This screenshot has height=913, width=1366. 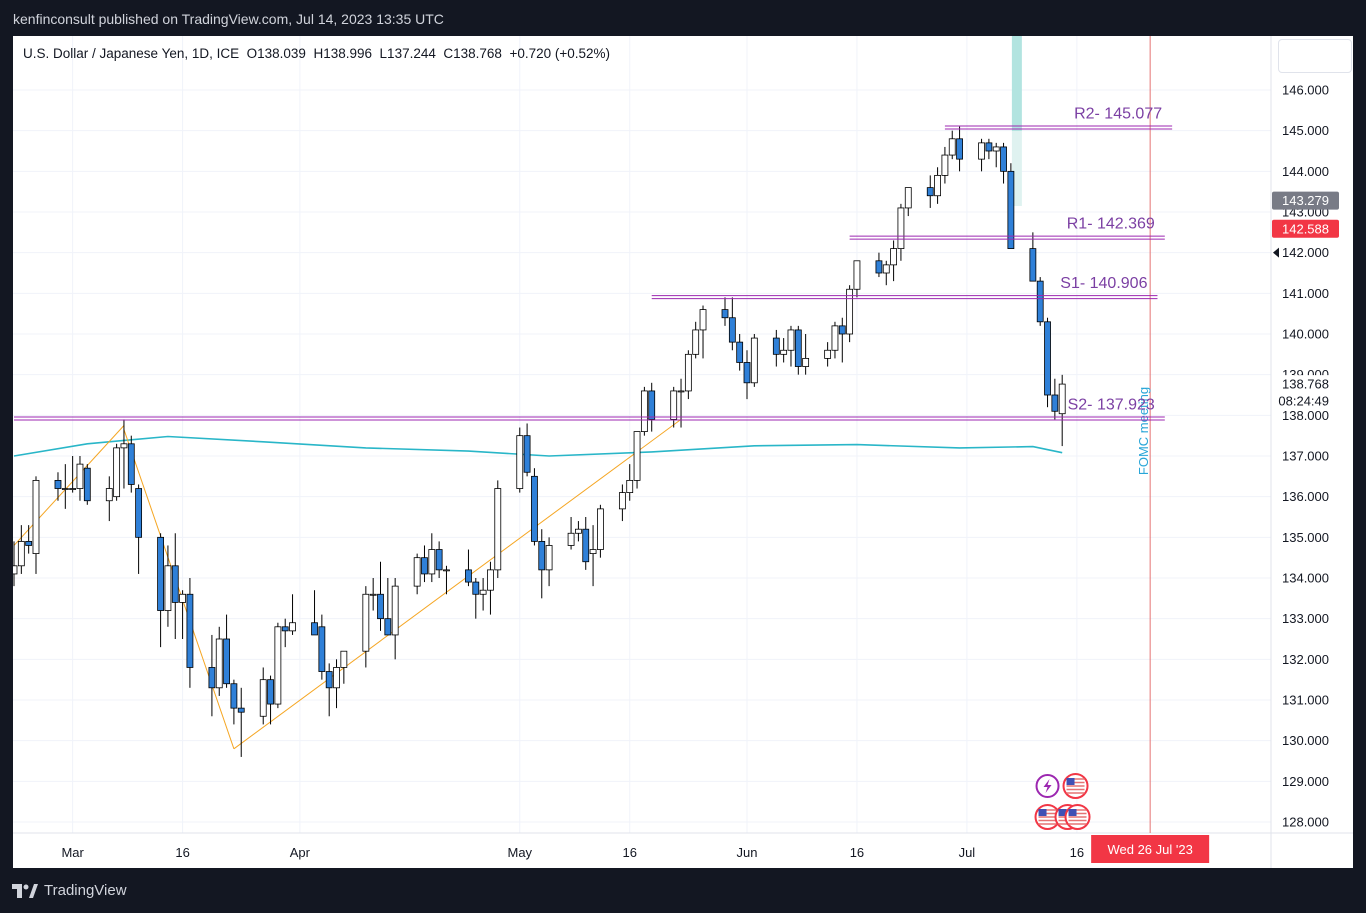 I want to click on high-value: H138.996, so click(x=343, y=53).